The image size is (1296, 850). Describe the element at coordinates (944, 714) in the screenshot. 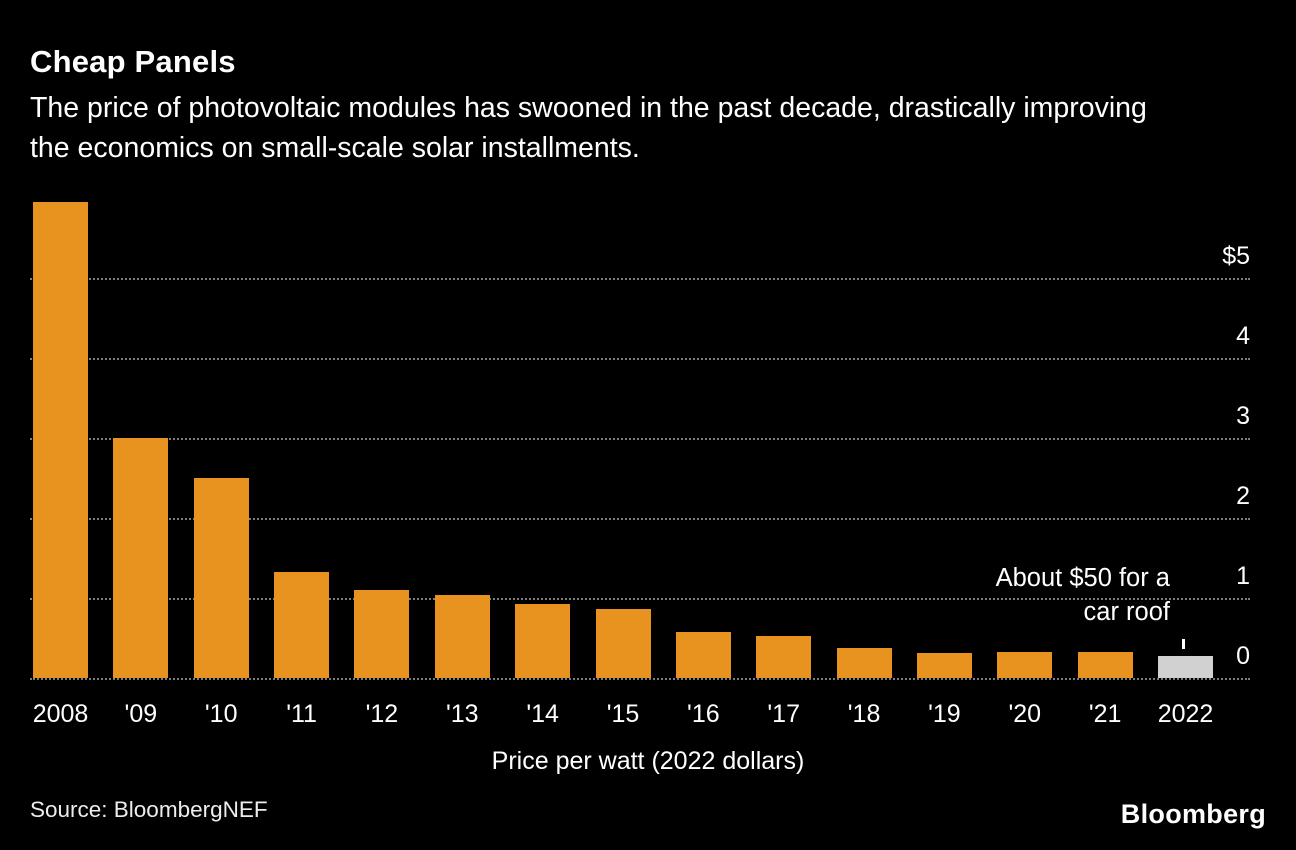

I see `x-tick-label-'19: '19` at that location.